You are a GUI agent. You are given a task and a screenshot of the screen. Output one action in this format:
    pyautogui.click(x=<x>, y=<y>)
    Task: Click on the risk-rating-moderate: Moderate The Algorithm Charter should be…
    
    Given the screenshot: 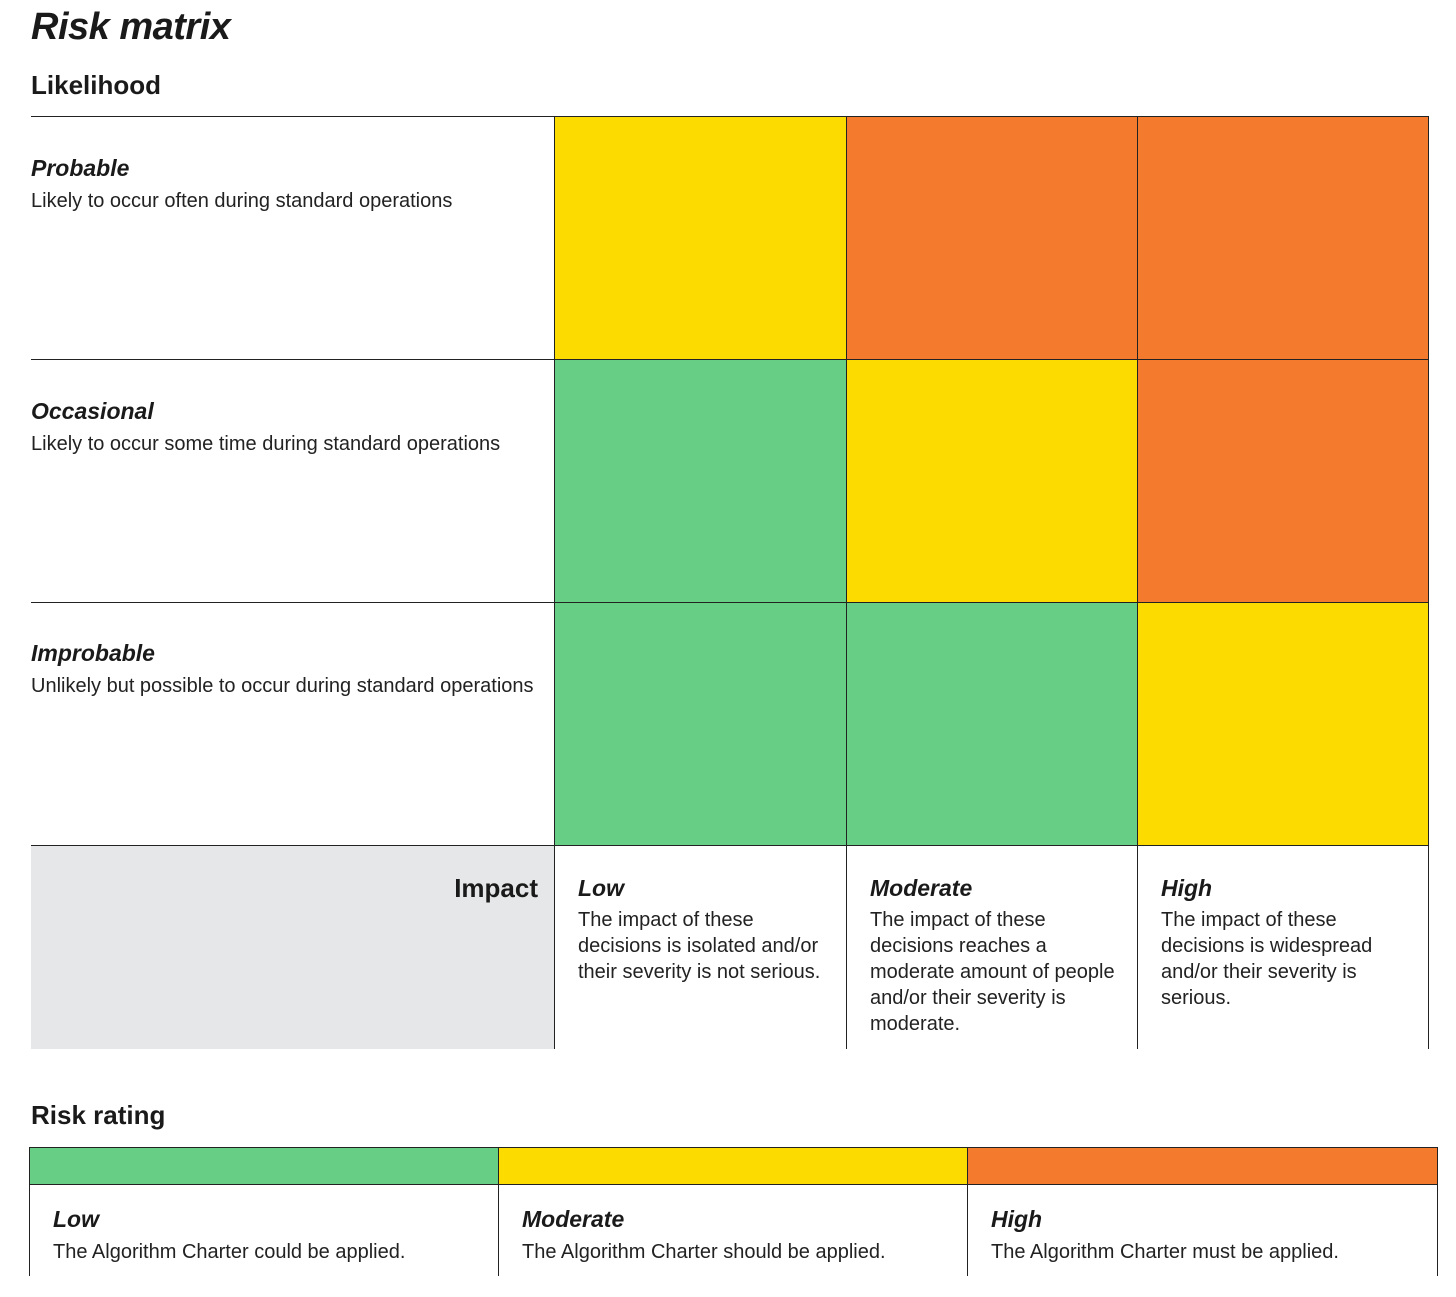 What is the action you would take?
    pyautogui.click(x=742, y=1235)
    